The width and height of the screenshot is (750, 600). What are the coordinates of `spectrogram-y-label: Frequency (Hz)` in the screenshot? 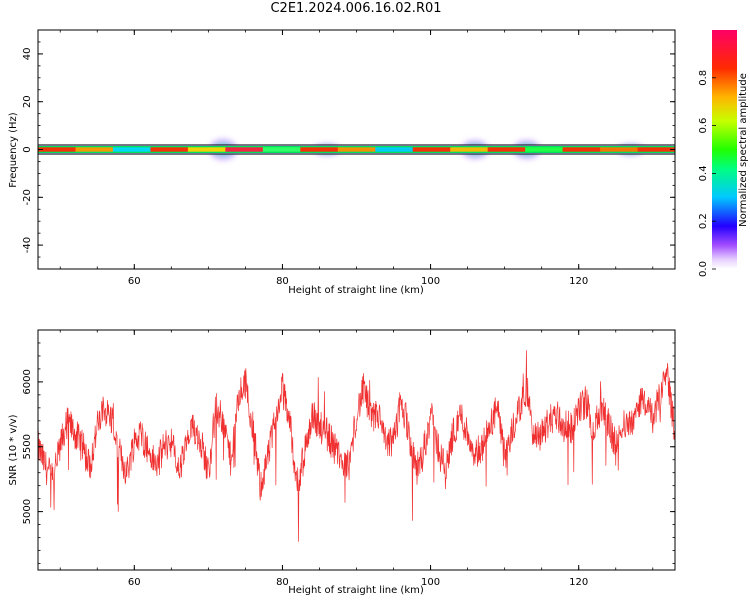 It's located at (13, 150).